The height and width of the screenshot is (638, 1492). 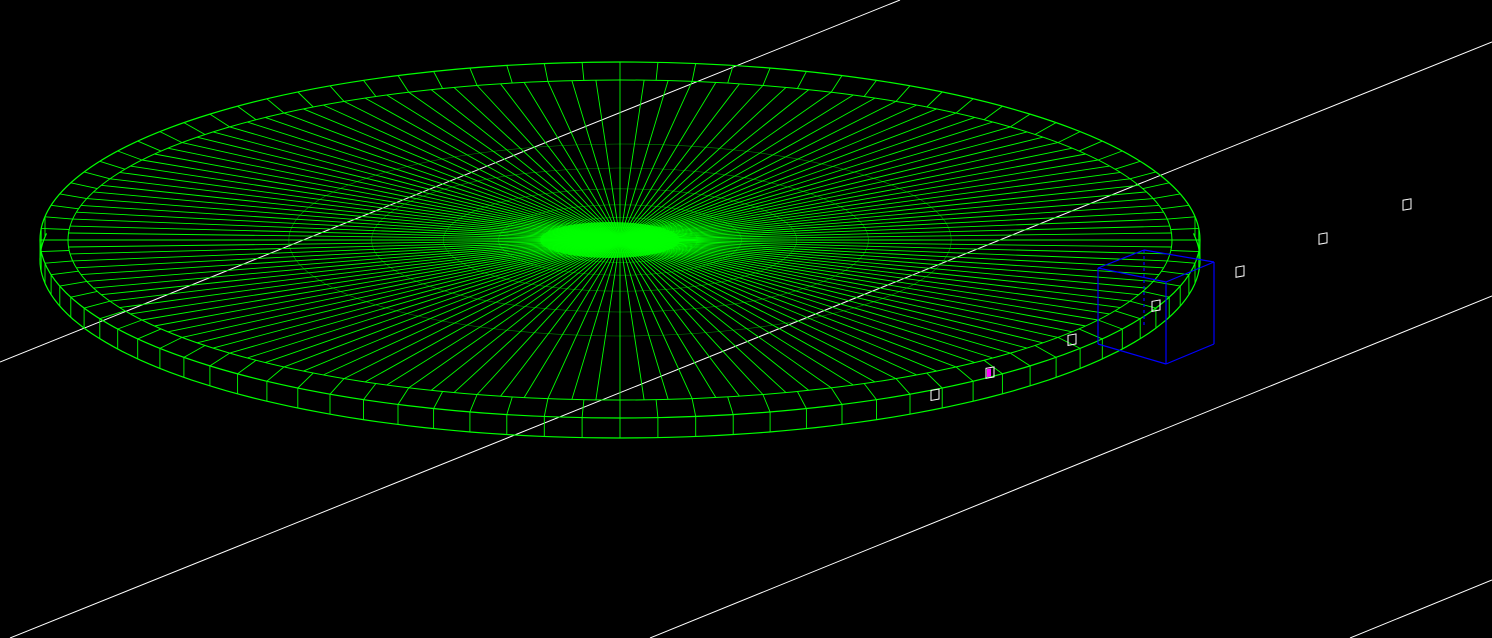 I want to click on guide-line, so click(x=1420, y=608).